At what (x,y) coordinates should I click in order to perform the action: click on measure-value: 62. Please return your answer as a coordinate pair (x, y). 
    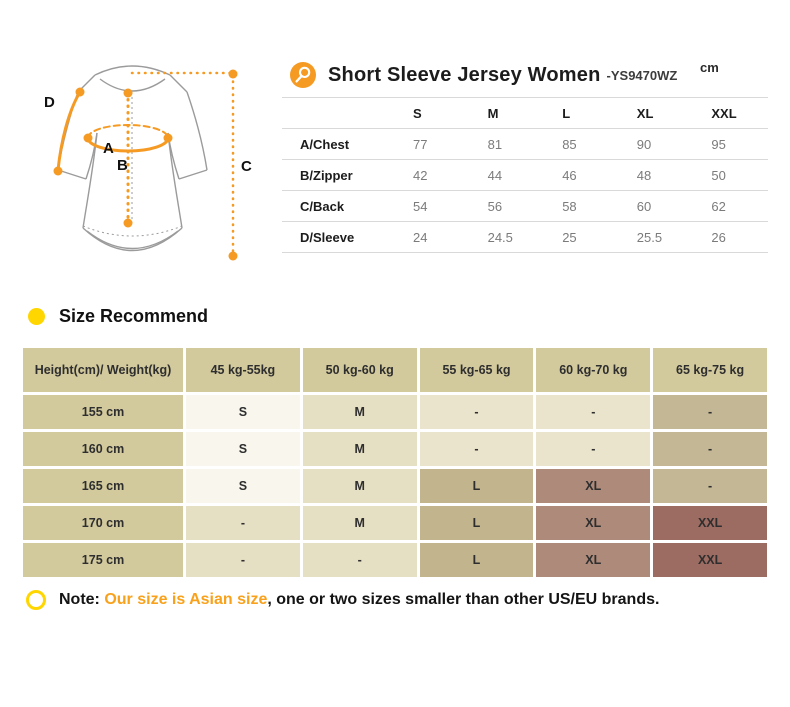
    Looking at the image, I should click on (730, 206).